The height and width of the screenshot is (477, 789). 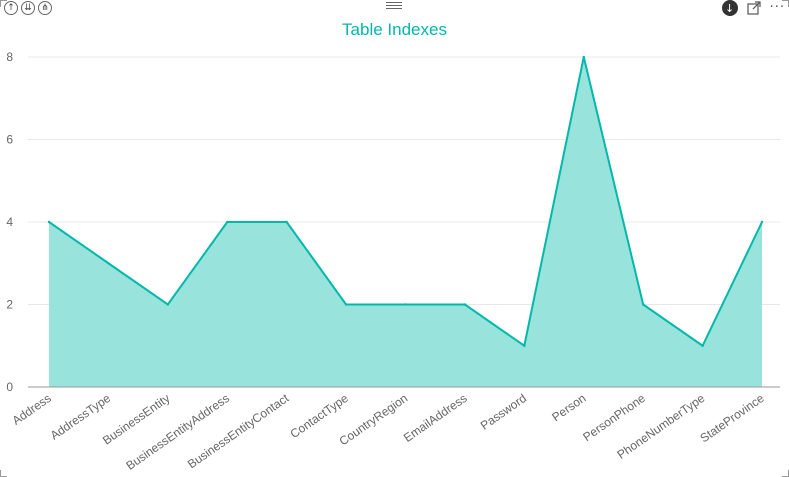 What do you see at coordinates (3, 3) in the screenshot?
I see `resize-handle-top-left` at bounding box center [3, 3].